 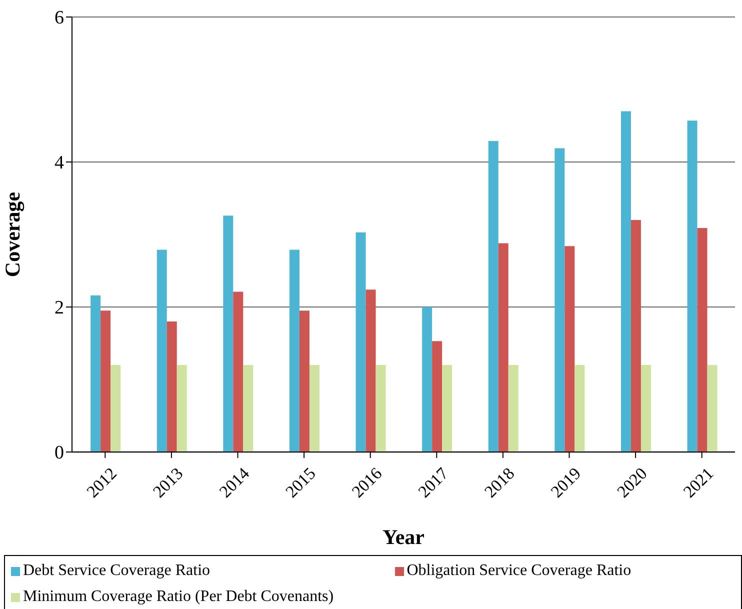 What do you see at coordinates (116, 571) in the screenshot?
I see `legend-label: Debt Service Coverage Ratio` at bounding box center [116, 571].